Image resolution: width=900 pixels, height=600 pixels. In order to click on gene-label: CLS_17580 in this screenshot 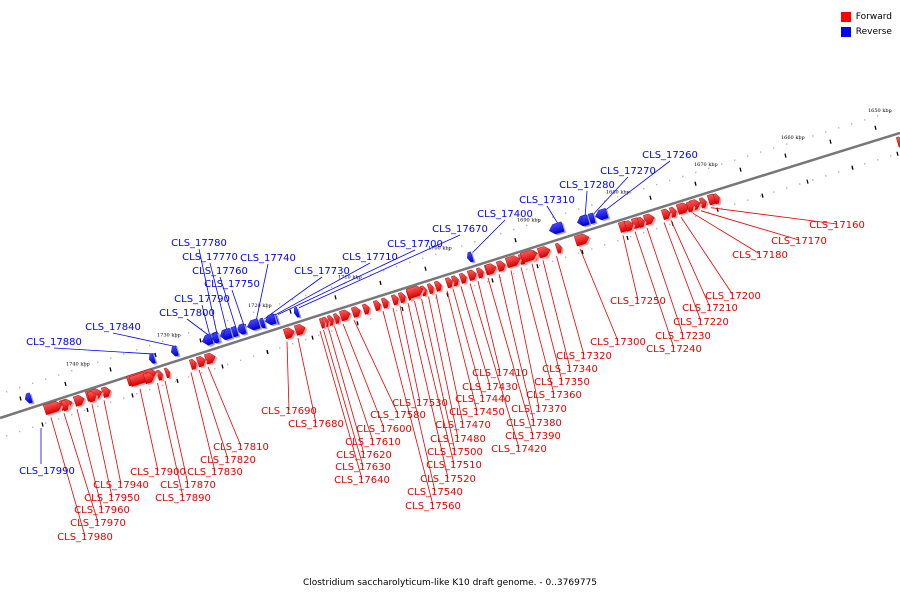, I will do `click(398, 415)`.